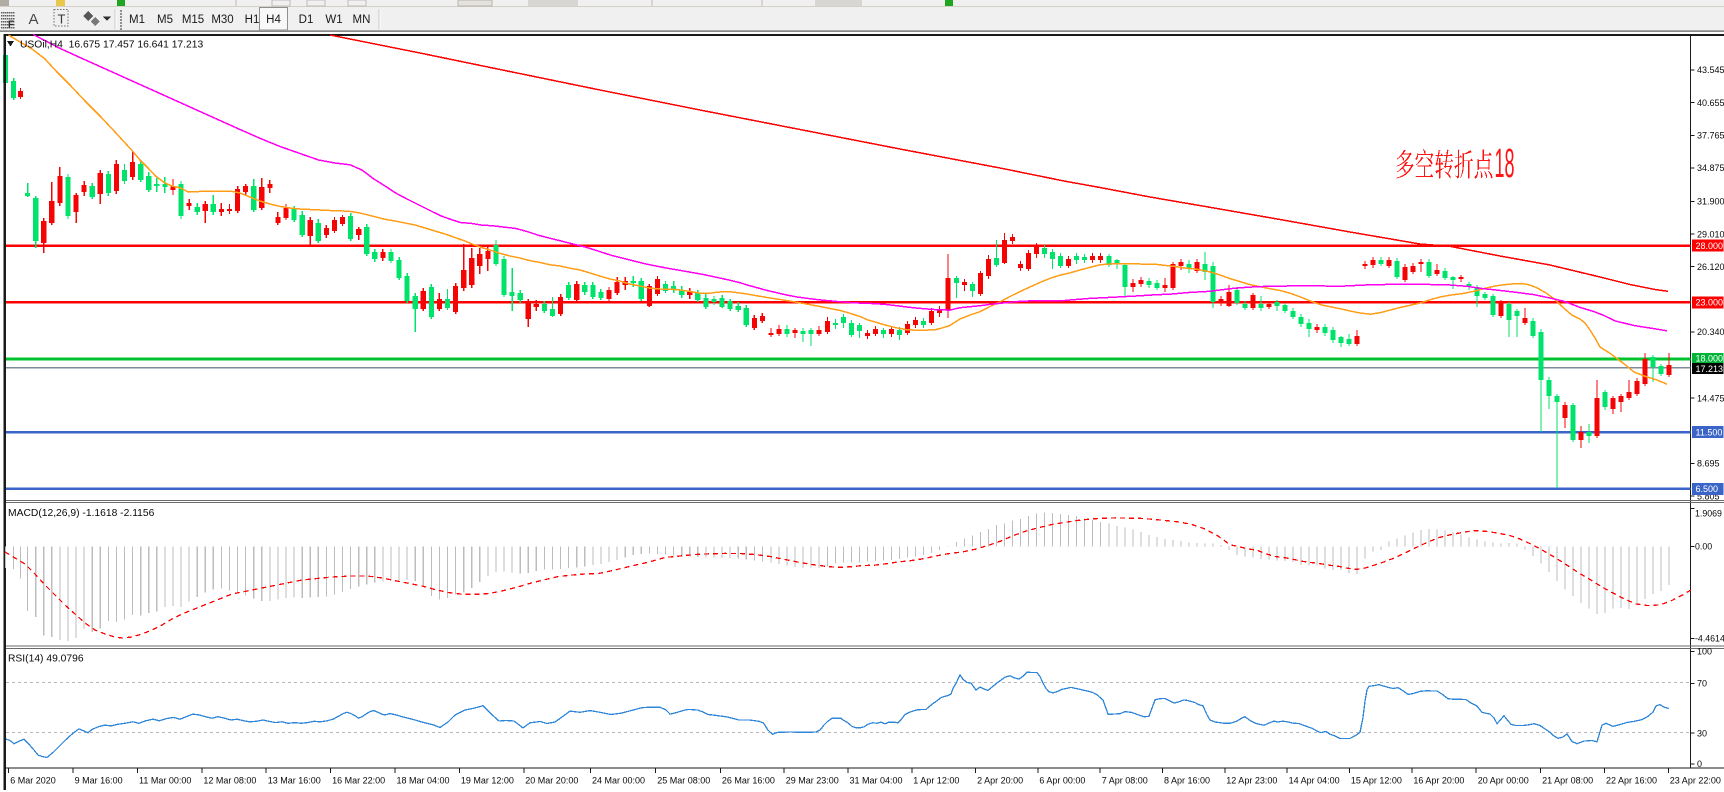 Image resolution: width=1724 pixels, height=792 pixels. Describe the element at coordinates (1710, 369) in the screenshot. I see `svg-text: 17.213` at that location.